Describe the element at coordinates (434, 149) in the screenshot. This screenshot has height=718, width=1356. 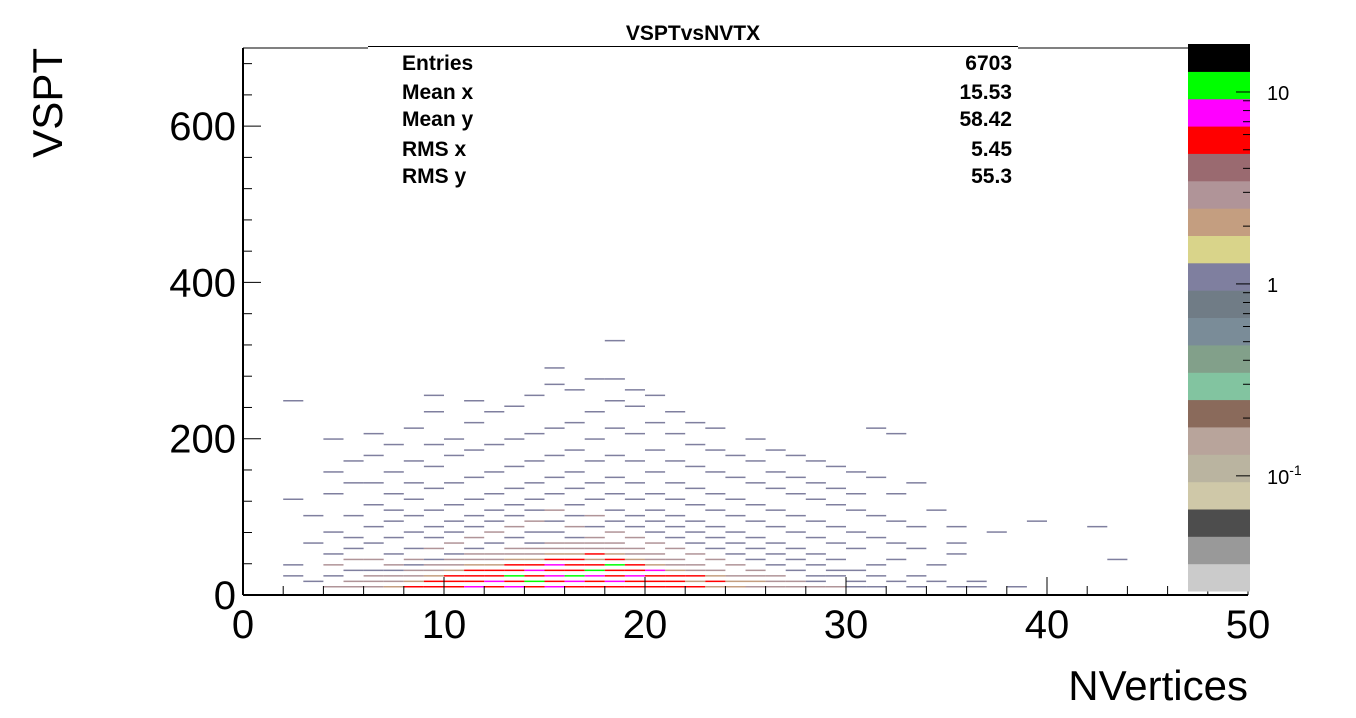
I see `stats-label: RMS x` at that location.